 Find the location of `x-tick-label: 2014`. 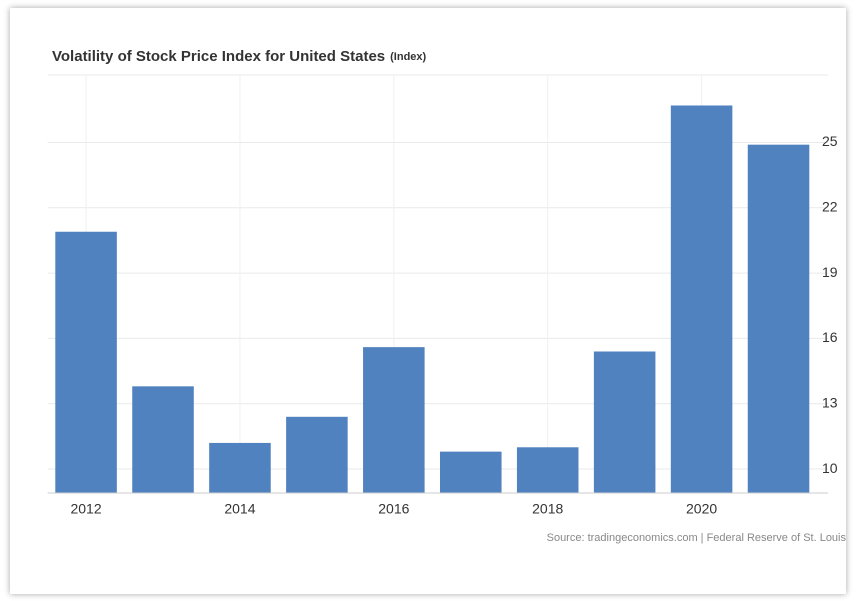

x-tick-label: 2014 is located at coordinates (239, 509).